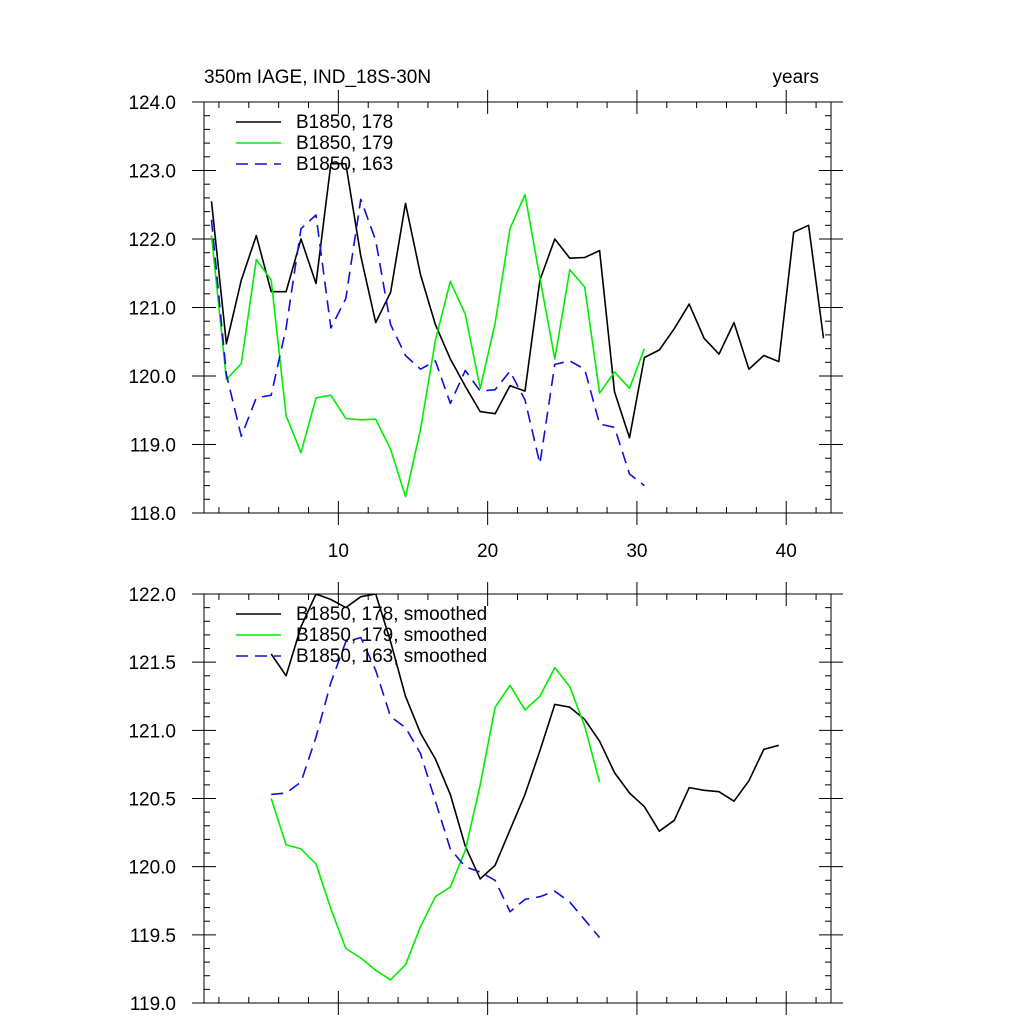 Image resolution: width=1024 pixels, height=1024 pixels. I want to click on legend-label: B1850, 179, smoothed, so click(391, 635).